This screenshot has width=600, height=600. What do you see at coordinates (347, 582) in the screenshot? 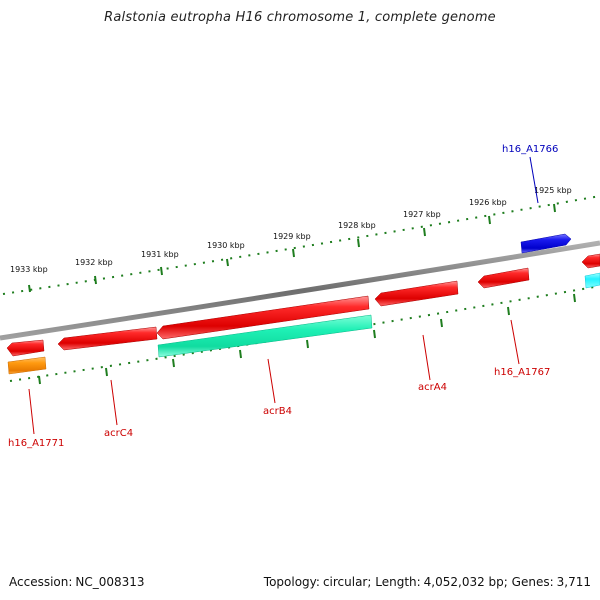
I see `topology-value: circular;` at bounding box center [347, 582].